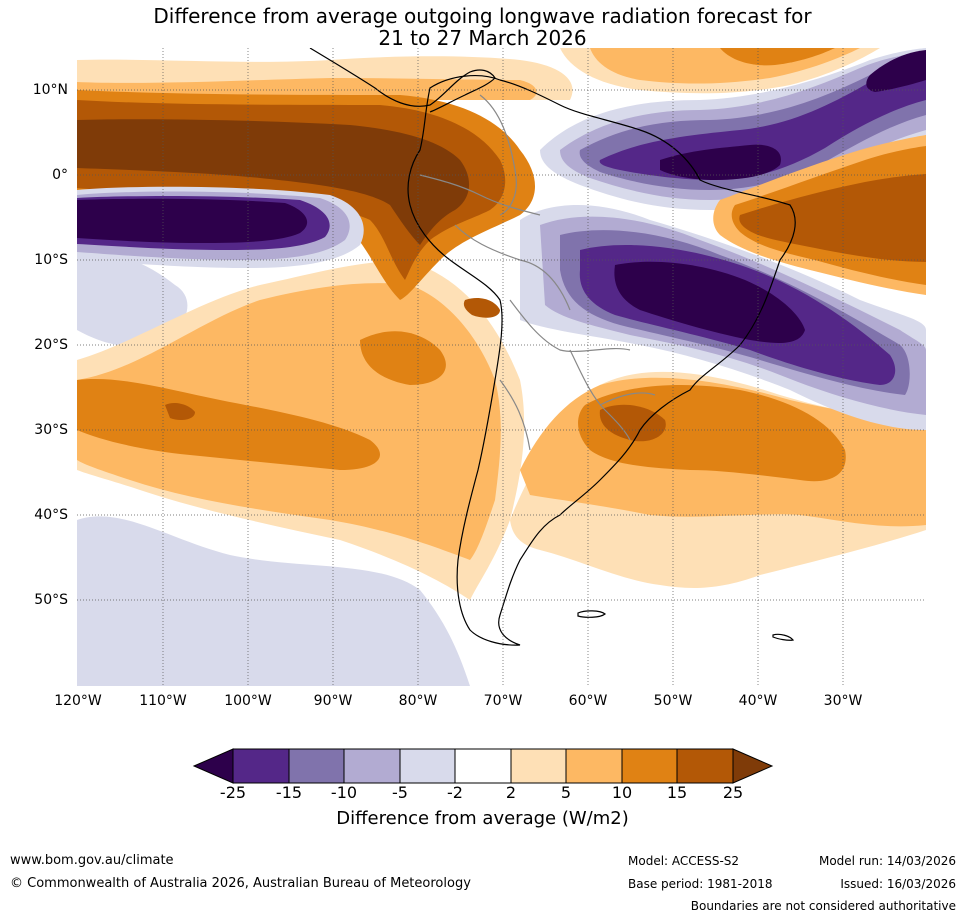  I want to click on country-borders, so click(537, 272).